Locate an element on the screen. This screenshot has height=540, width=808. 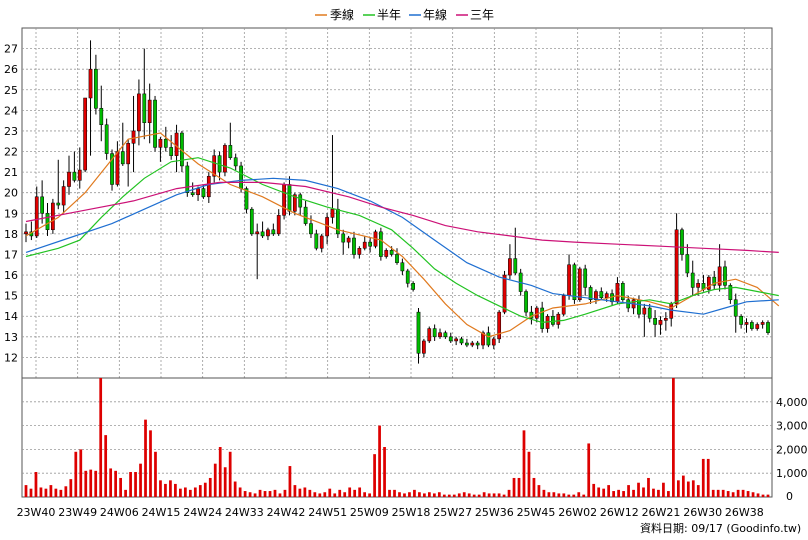
legend-label-year: 年線 is located at coordinates (435, 14).